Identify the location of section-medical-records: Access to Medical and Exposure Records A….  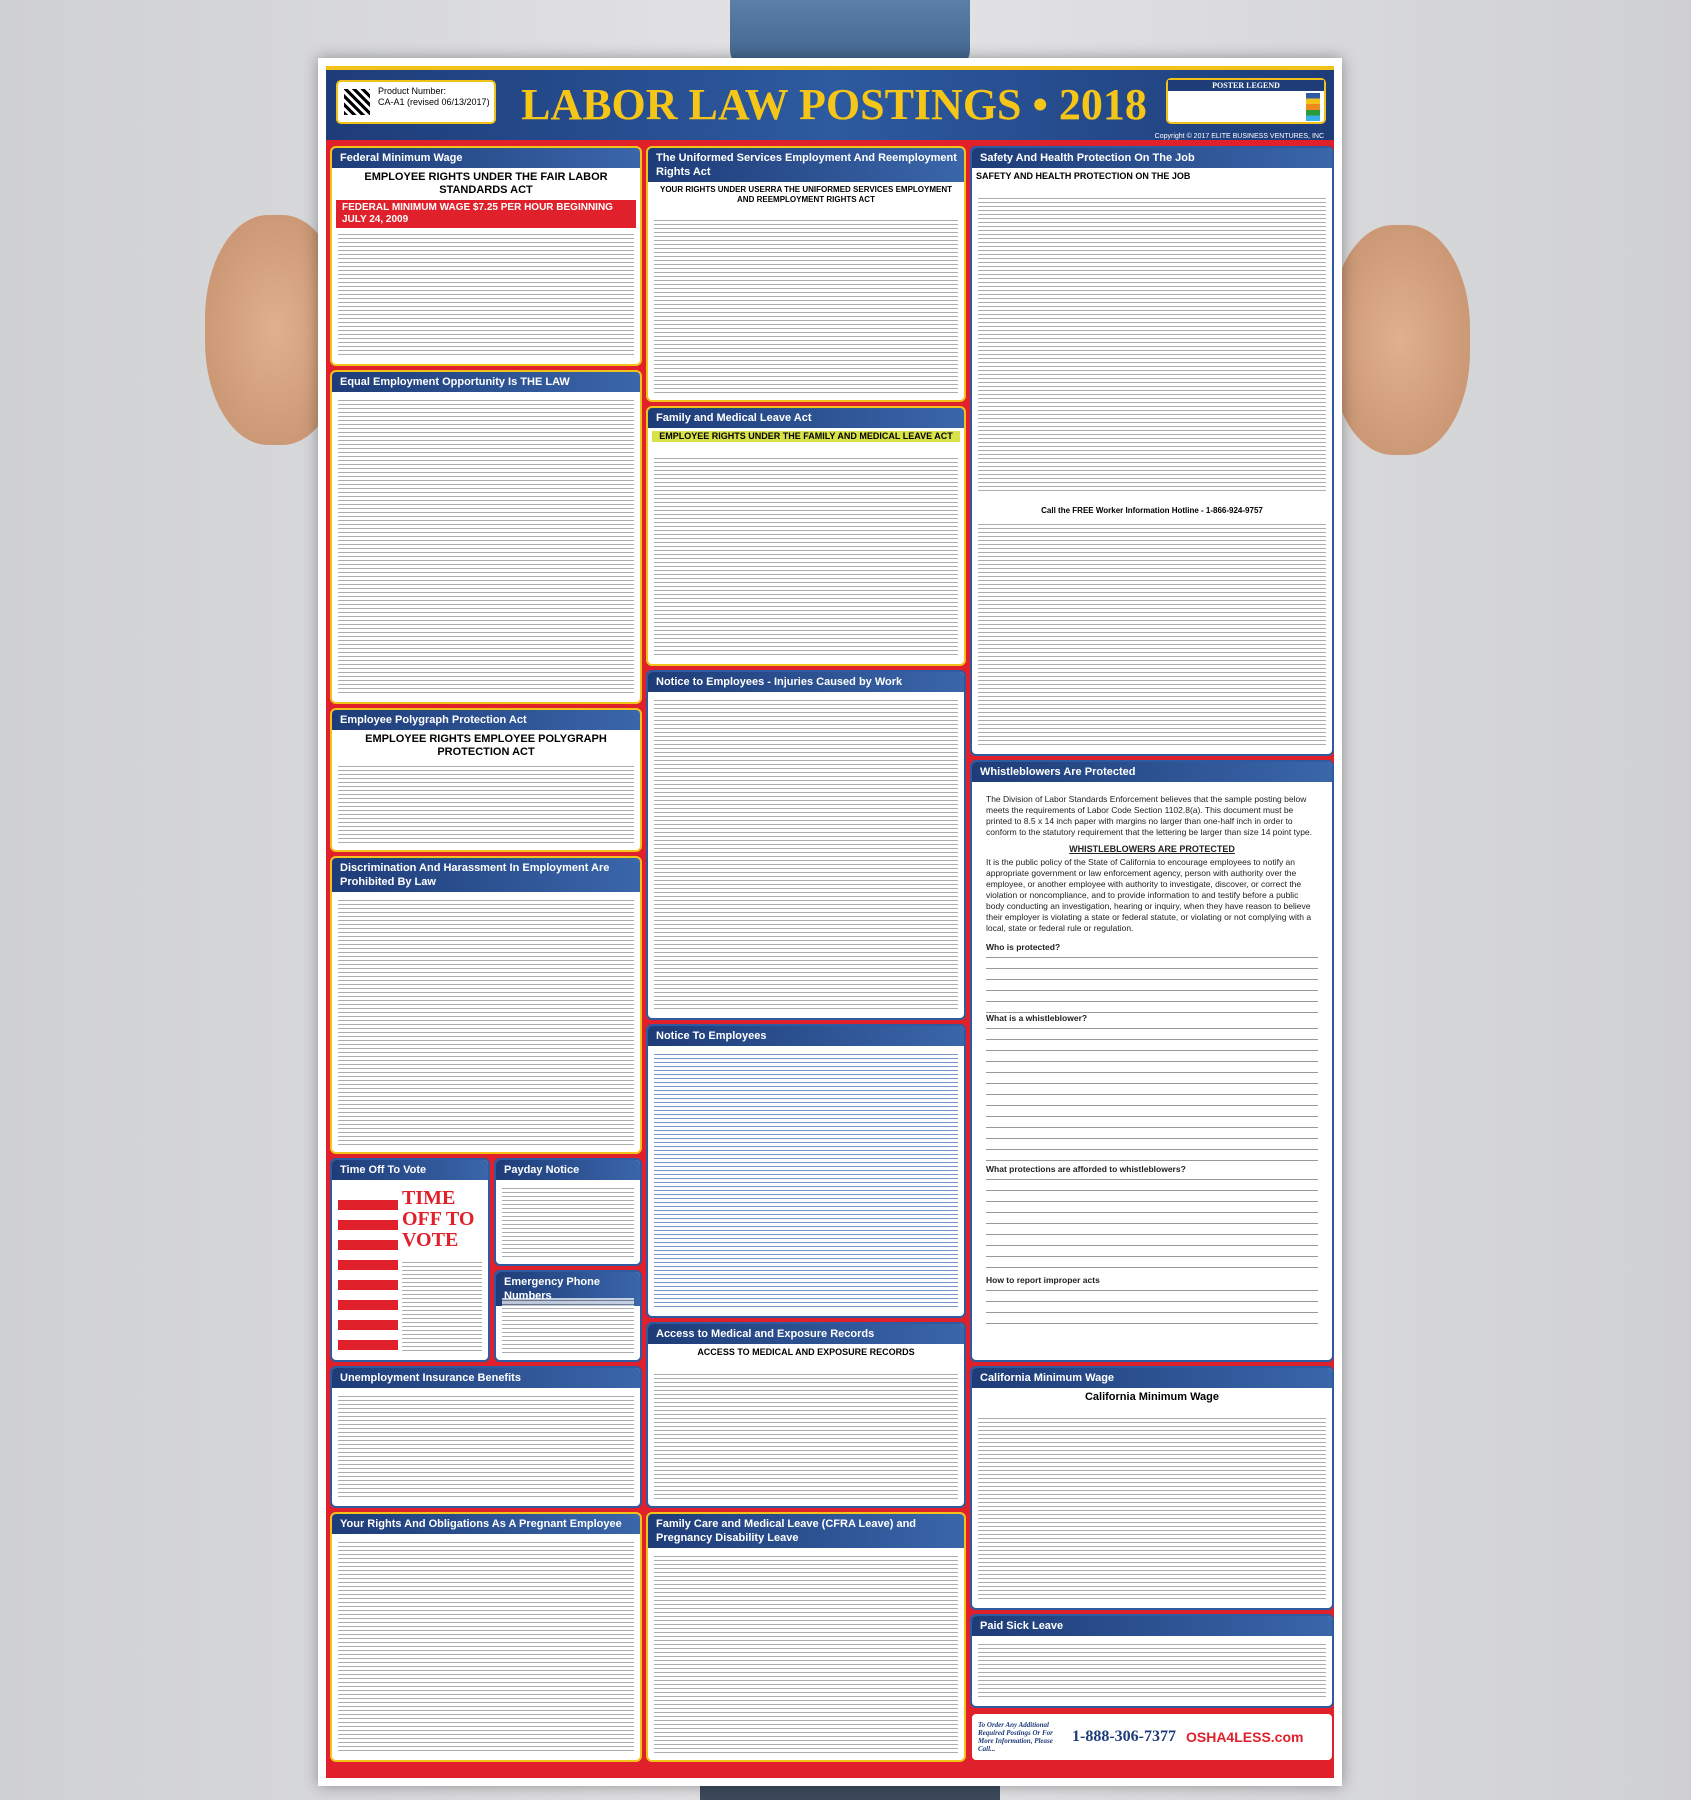
(806, 1415).